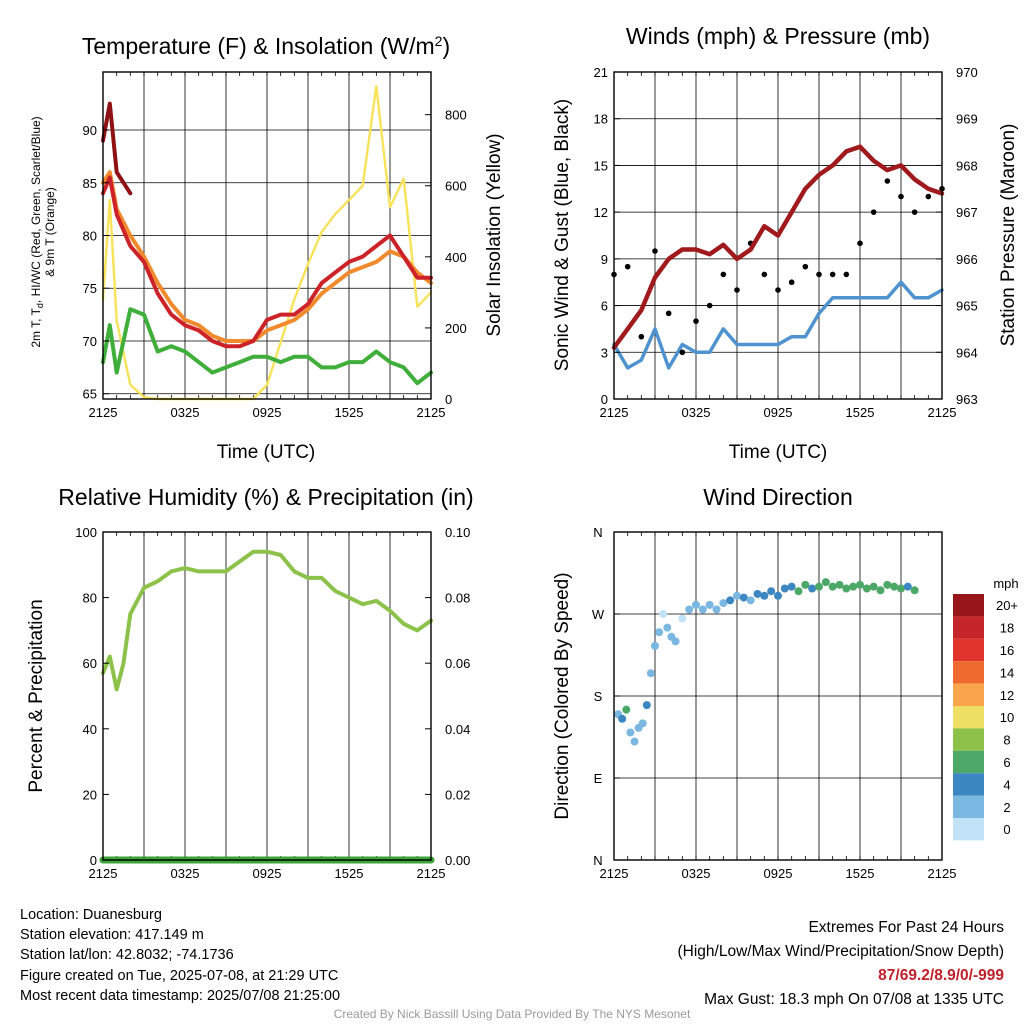 This screenshot has width=1024, height=1024. What do you see at coordinates (601, 119) in the screenshot?
I see `wind-y-tick-label: 18` at bounding box center [601, 119].